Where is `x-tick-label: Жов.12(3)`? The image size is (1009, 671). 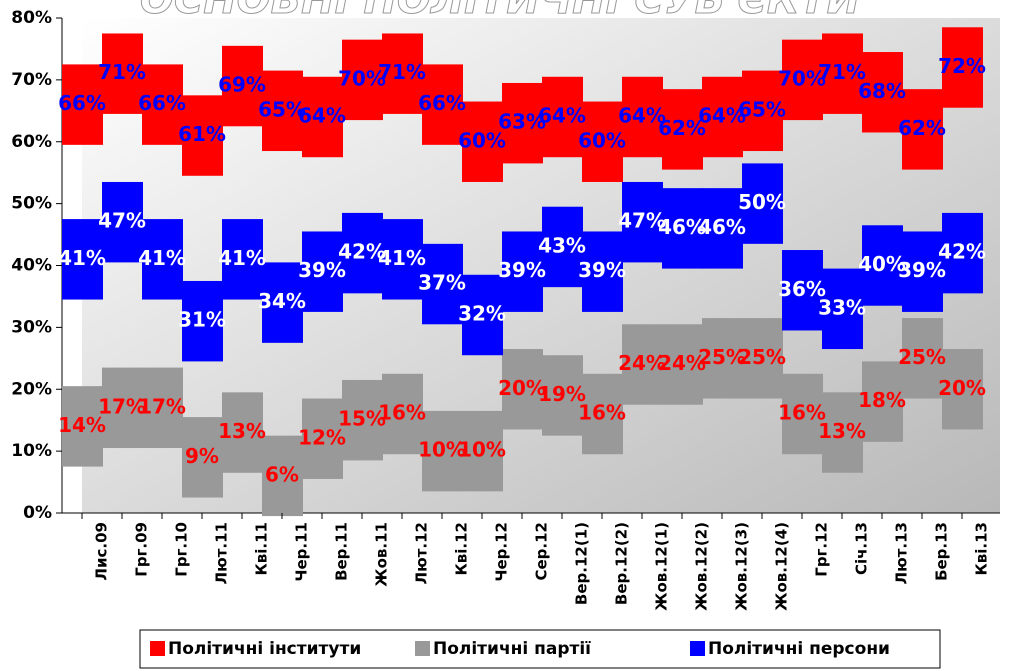 x-tick-label: Жов.12(3) is located at coordinates (742, 566).